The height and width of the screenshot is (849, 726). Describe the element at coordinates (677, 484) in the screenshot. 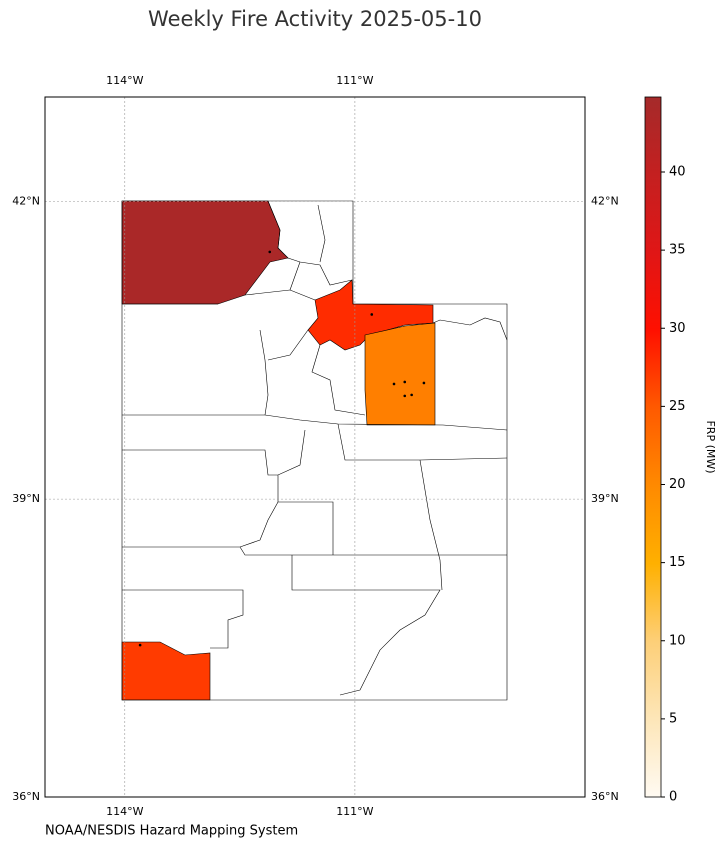

I see `colorbar-tick-label: 20` at that location.